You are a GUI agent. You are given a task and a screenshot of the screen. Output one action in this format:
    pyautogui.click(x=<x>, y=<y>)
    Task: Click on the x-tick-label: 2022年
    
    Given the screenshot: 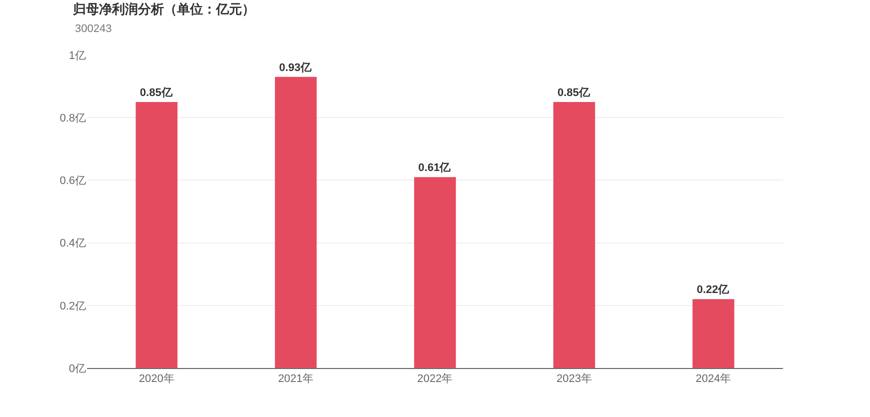 What is the action you would take?
    pyautogui.click(x=435, y=379)
    